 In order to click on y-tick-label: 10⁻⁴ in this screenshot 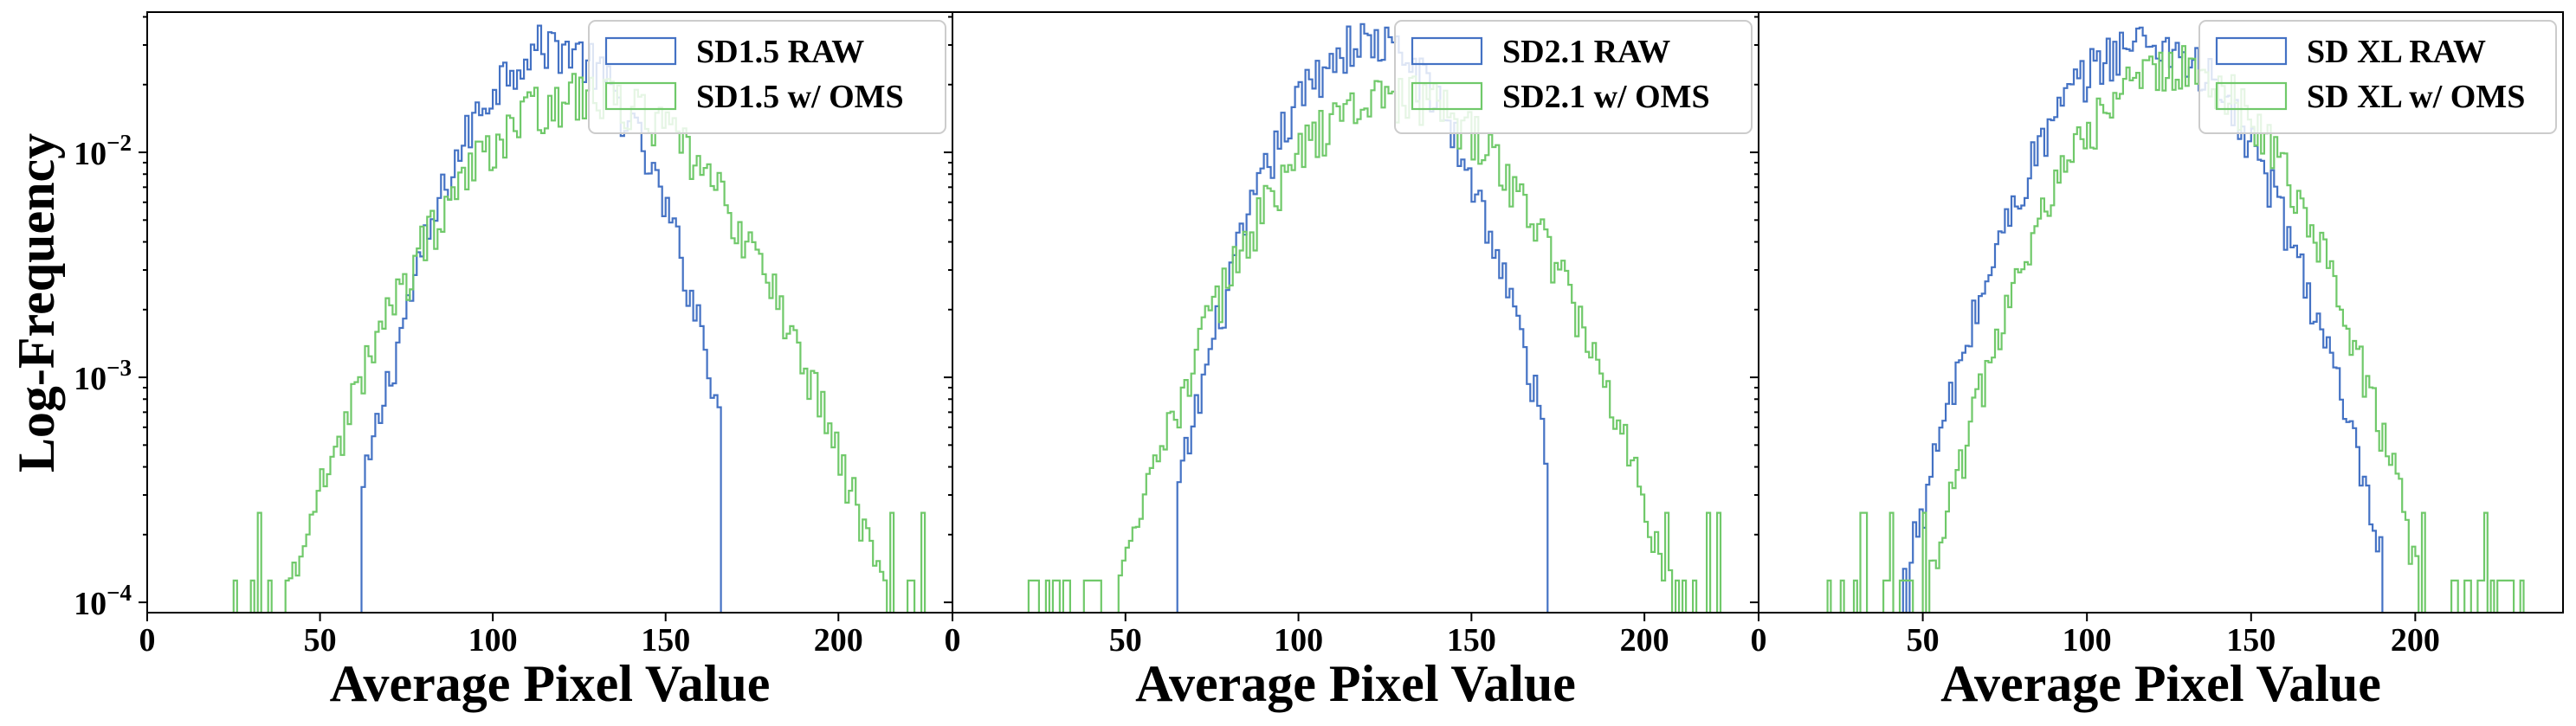, I will do `click(103, 601)`.